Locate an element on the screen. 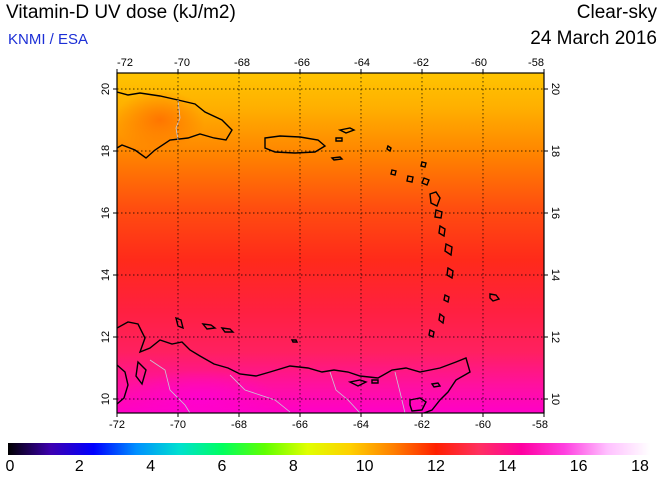 The width and height of the screenshot is (665, 480). colorbar is located at coordinates (329, 449).